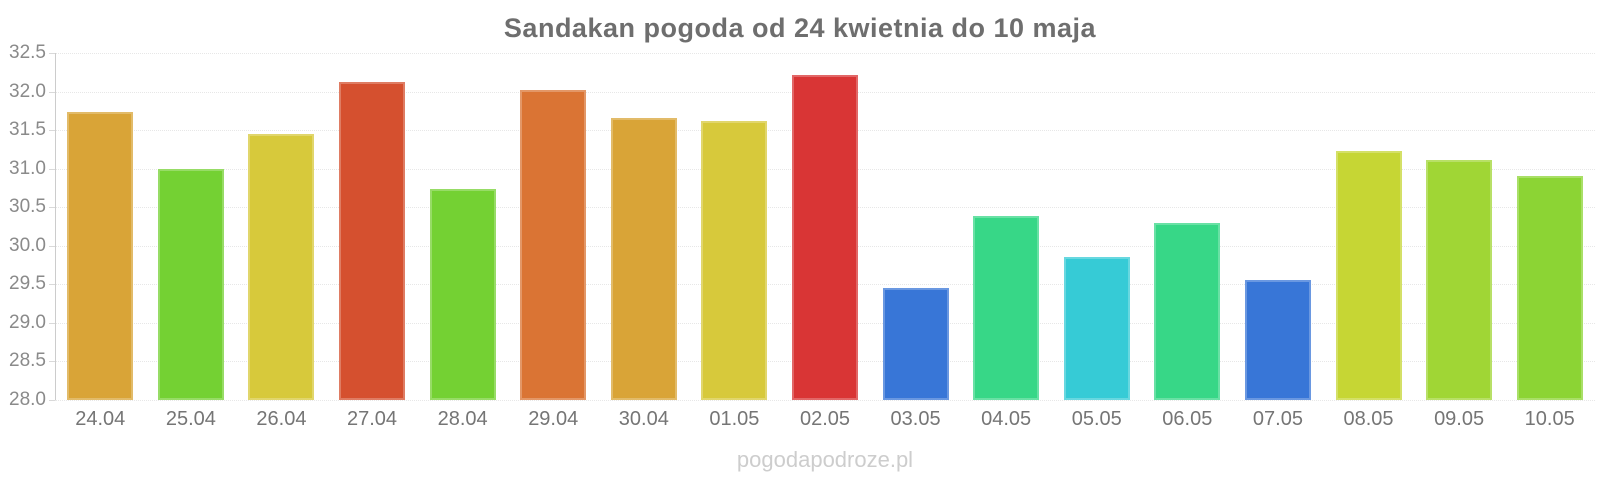 The height and width of the screenshot is (480, 1600). What do you see at coordinates (1549, 288) in the screenshot?
I see `bar-10.05` at bounding box center [1549, 288].